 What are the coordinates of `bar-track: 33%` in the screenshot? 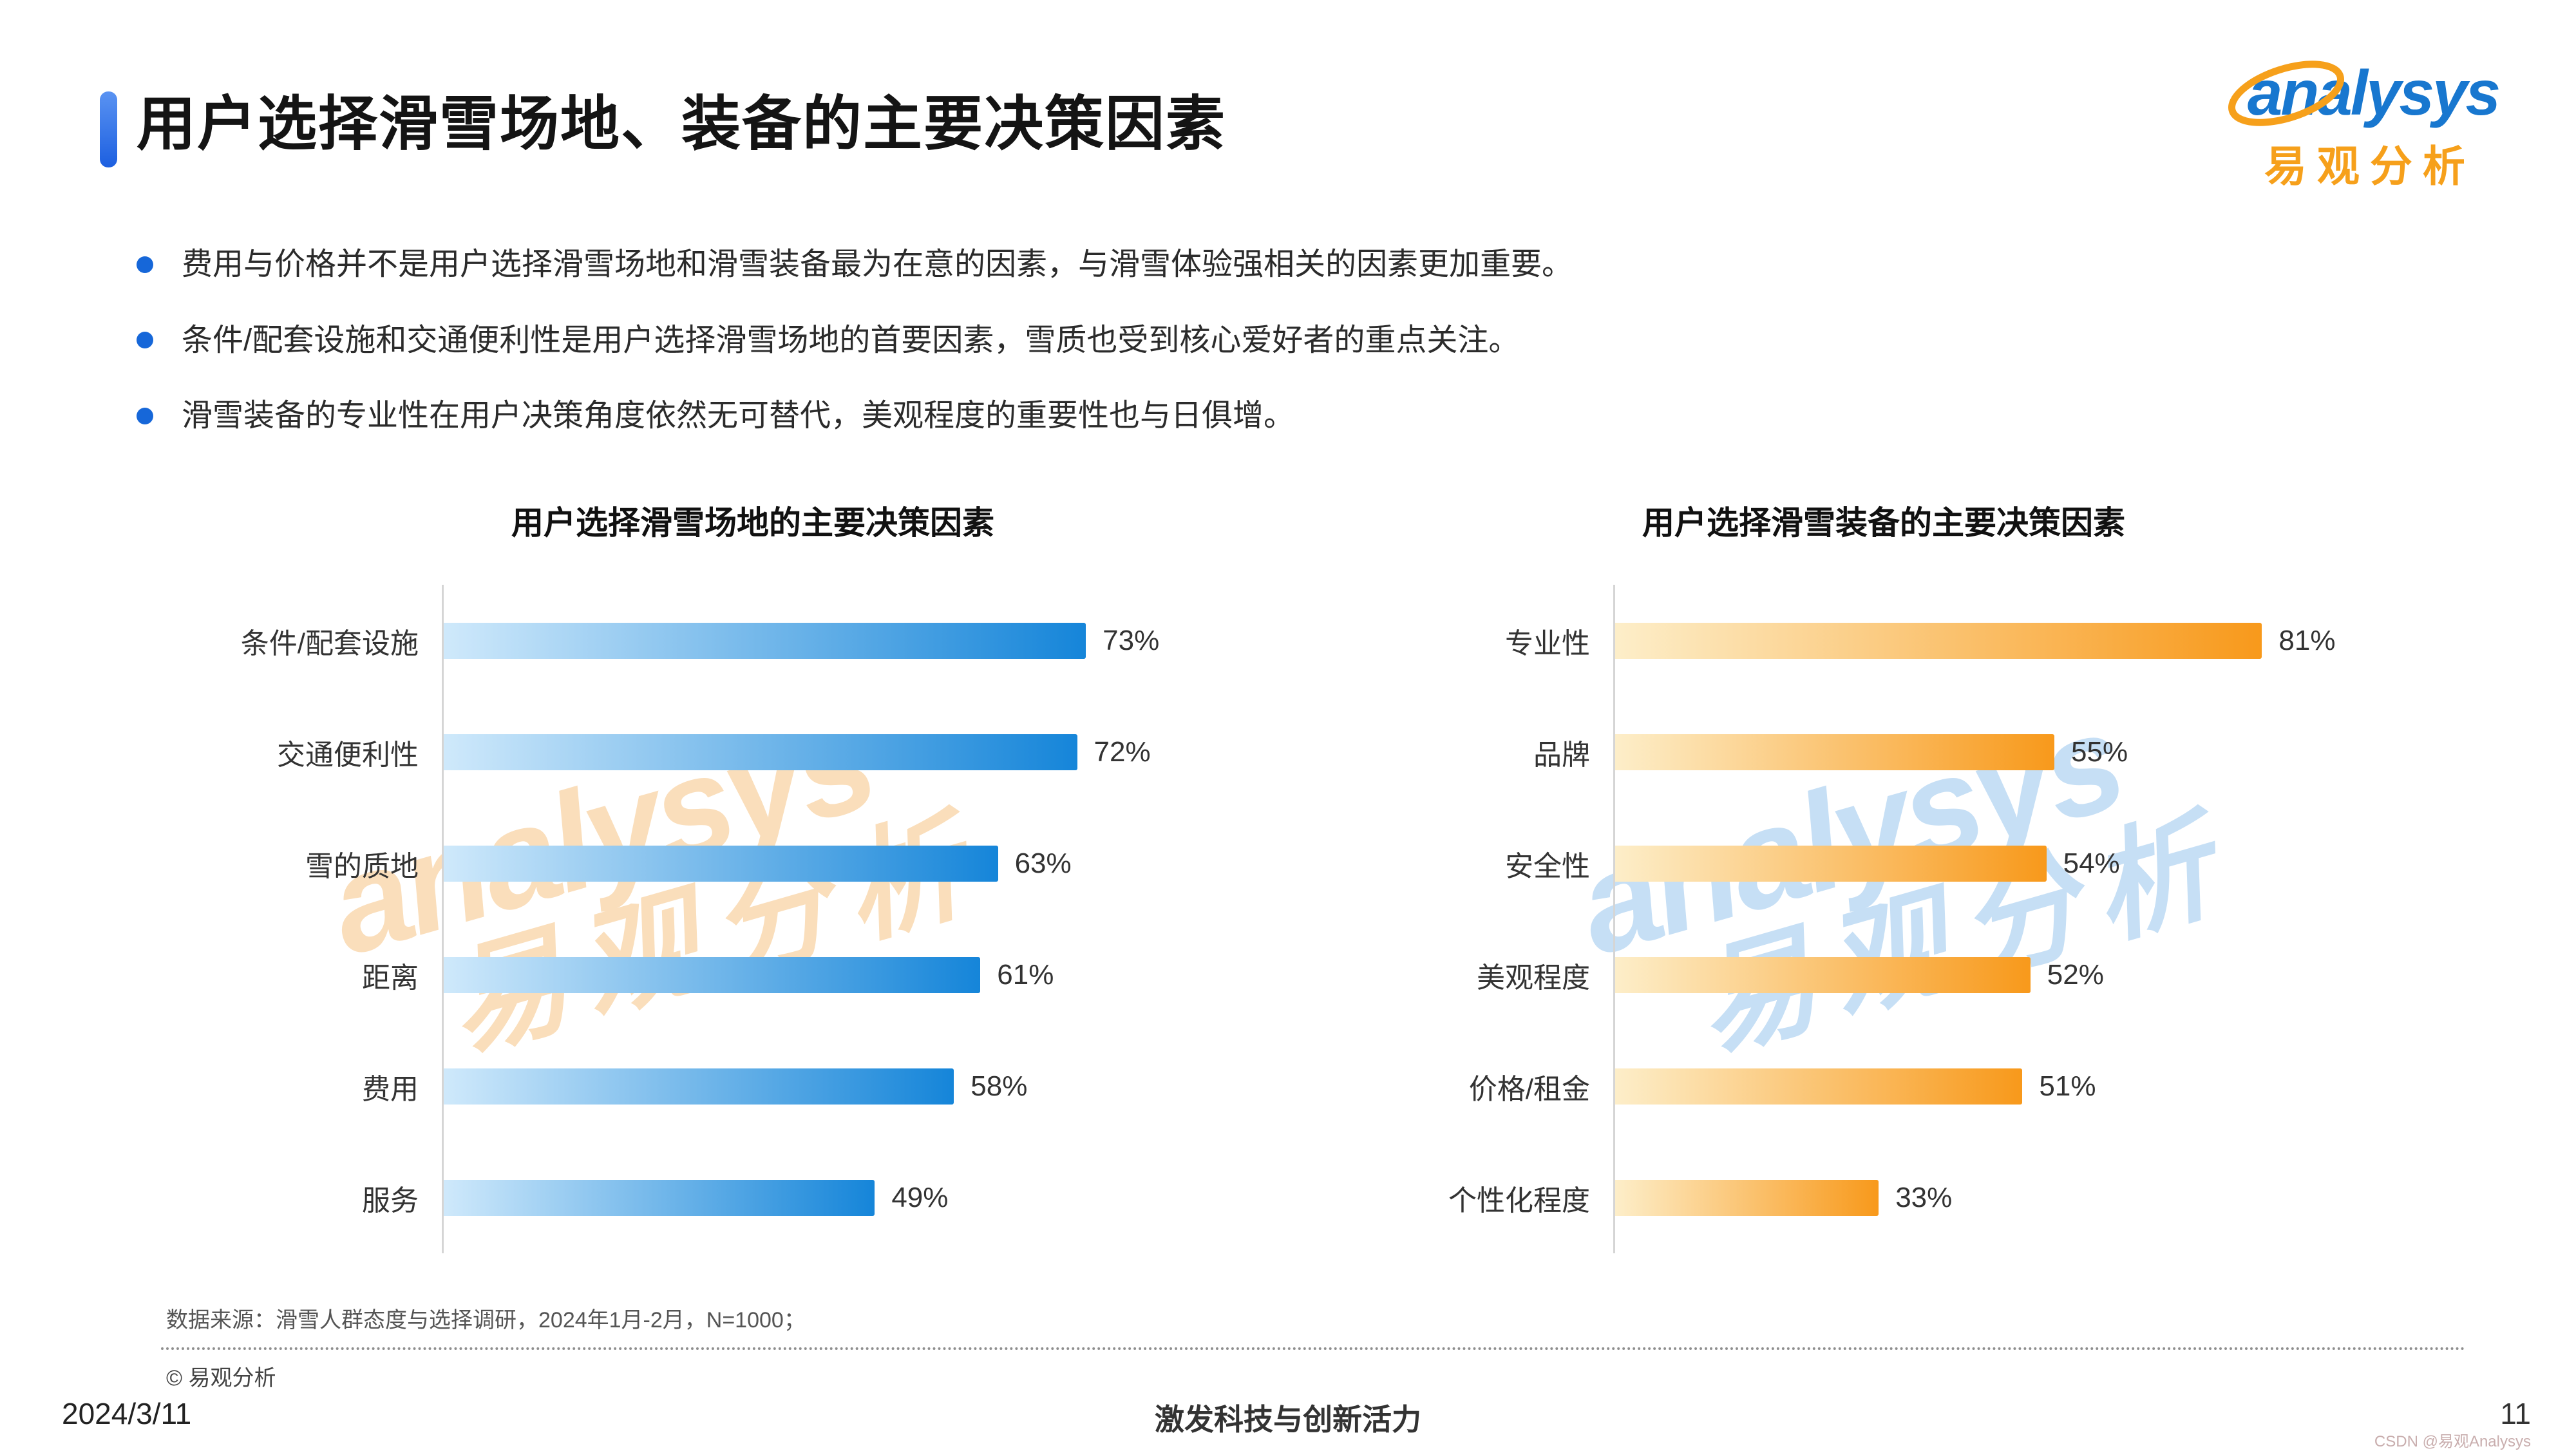 It's located at (2014, 1197).